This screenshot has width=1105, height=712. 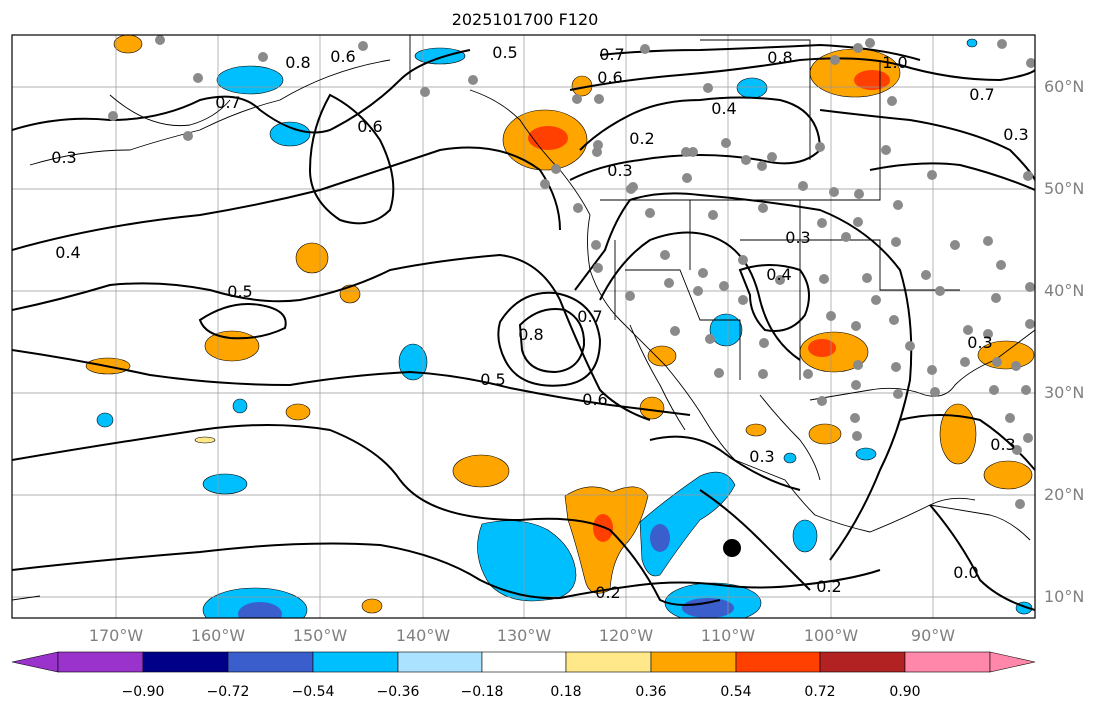 What do you see at coordinates (566, 692) in the screenshot?
I see `colorbar-tick-label: 0.18` at bounding box center [566, 692].